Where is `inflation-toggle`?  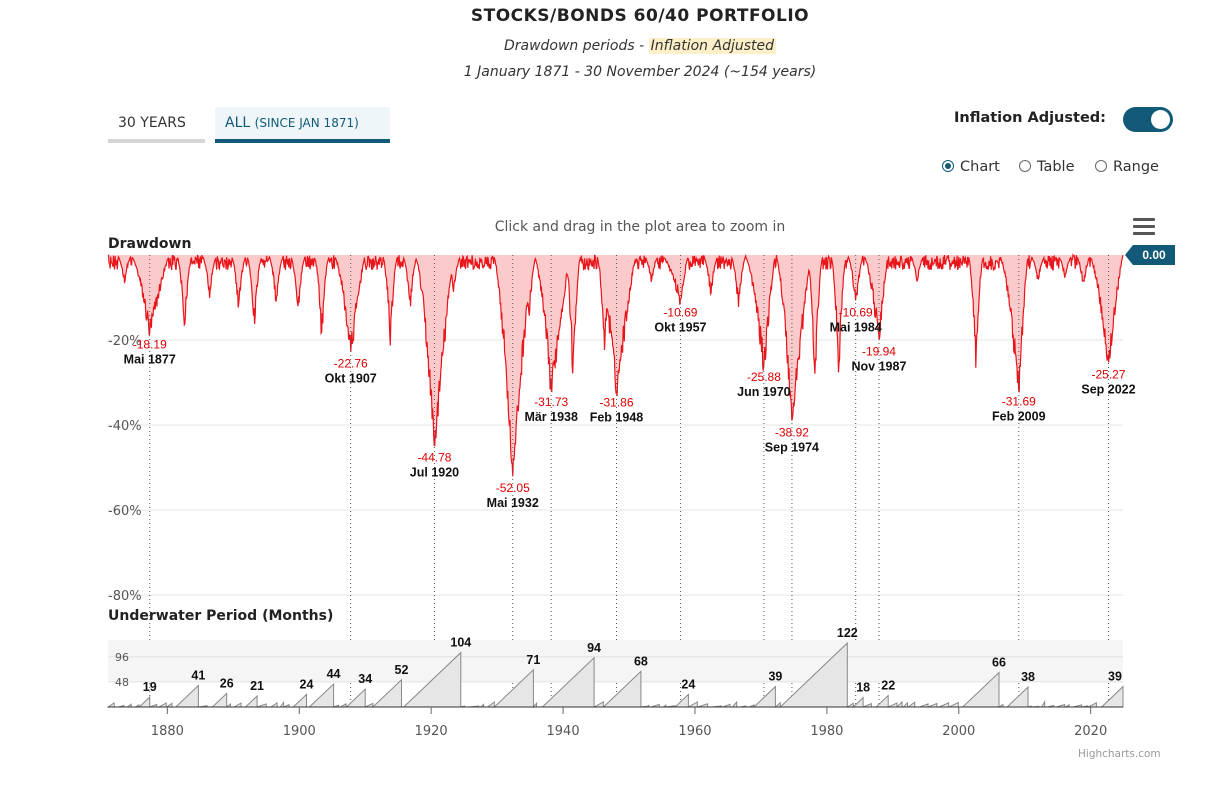
inflation-toggle is located at coordinates (1148, 119).